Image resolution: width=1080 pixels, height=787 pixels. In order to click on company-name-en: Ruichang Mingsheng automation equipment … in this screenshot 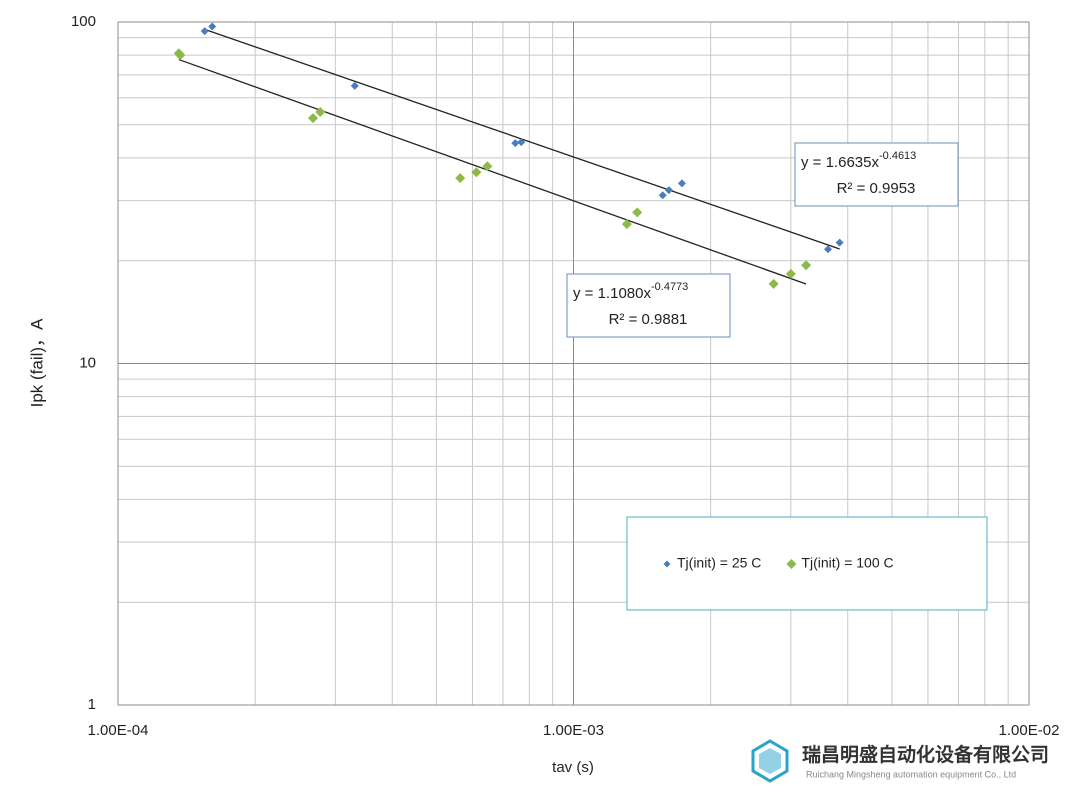, I will do `click(911, 774)`.